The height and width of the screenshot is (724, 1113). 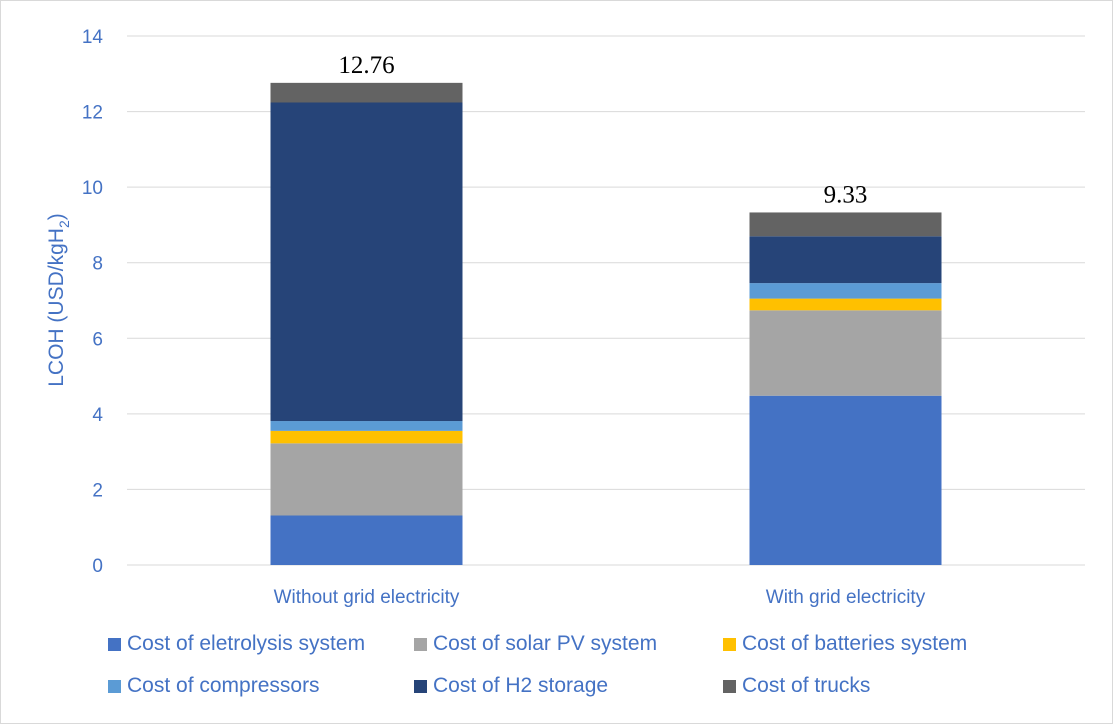 What do you see at coordinates (92, 188) in the screenshot?
I see `y-tick-label: 10` at bounding box center [92, 188].